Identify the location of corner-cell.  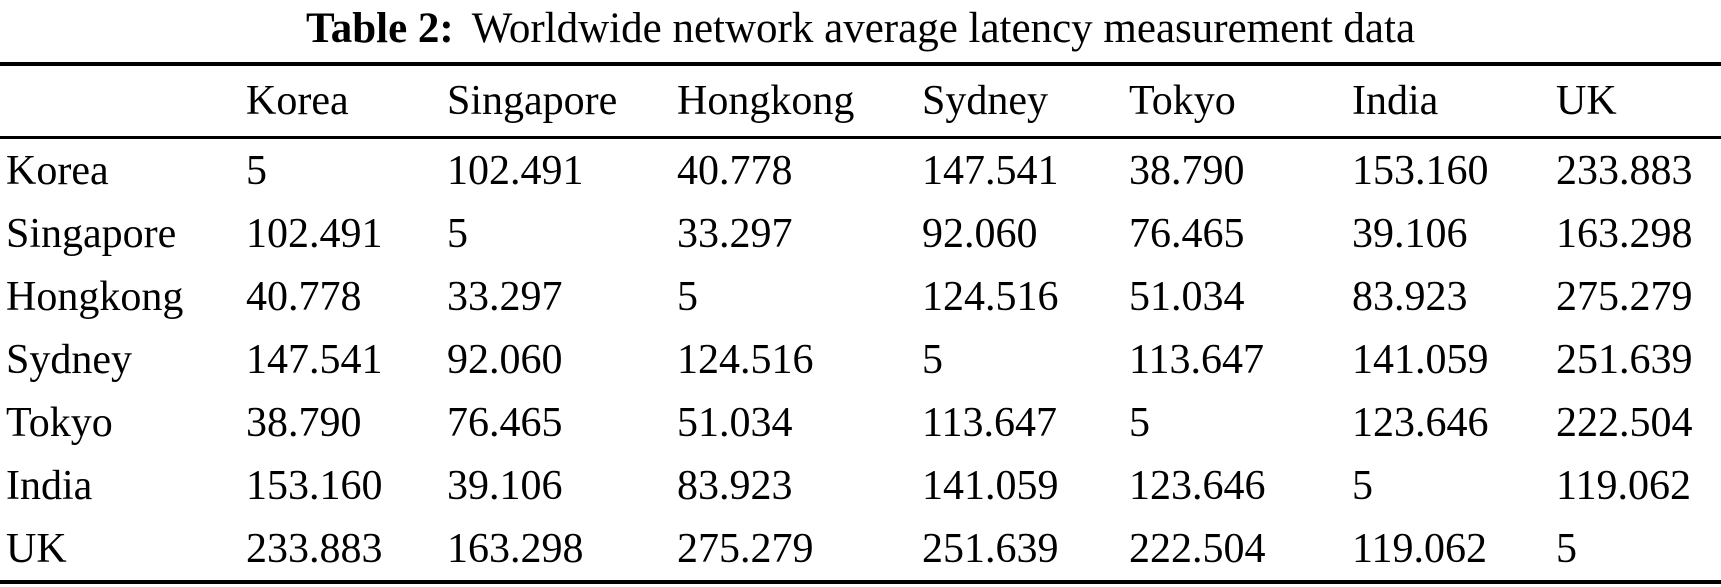
(123, 101).